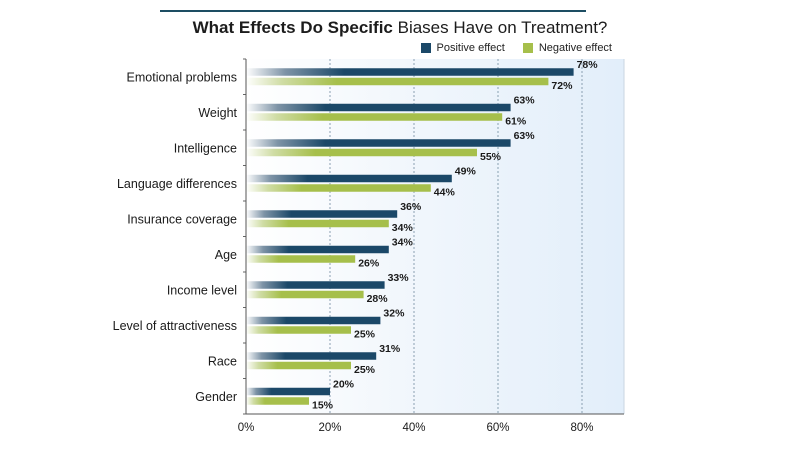  What do you see at coordinates (378, 299) in the screenshot?
I see `value-label-negative-6: 28%` at bounding box center [378, 299].